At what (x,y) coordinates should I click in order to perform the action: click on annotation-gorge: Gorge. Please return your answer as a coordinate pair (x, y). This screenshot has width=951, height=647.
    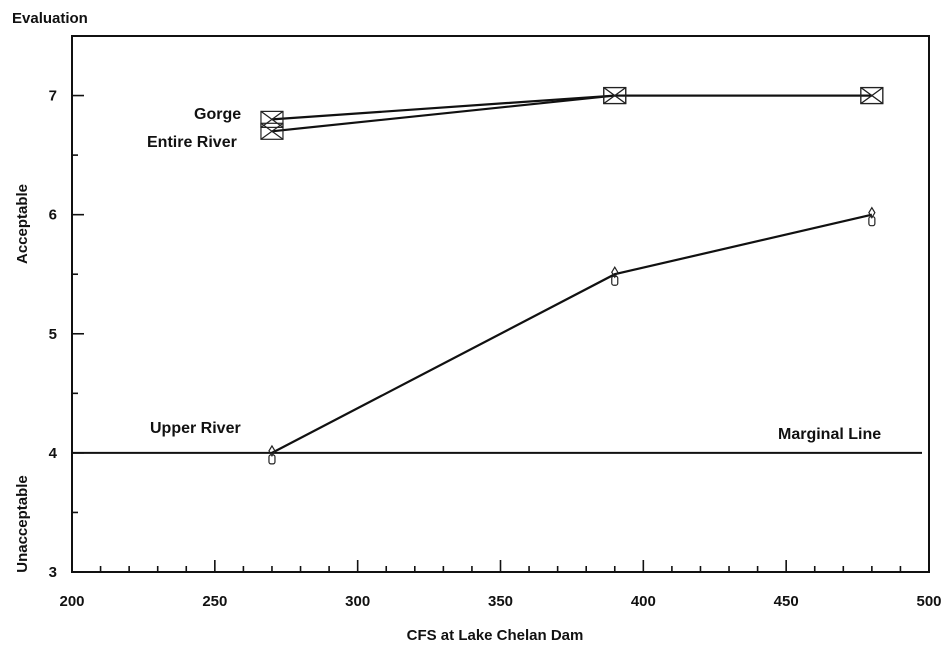
    Looking at the image, I should click on (217, 114).